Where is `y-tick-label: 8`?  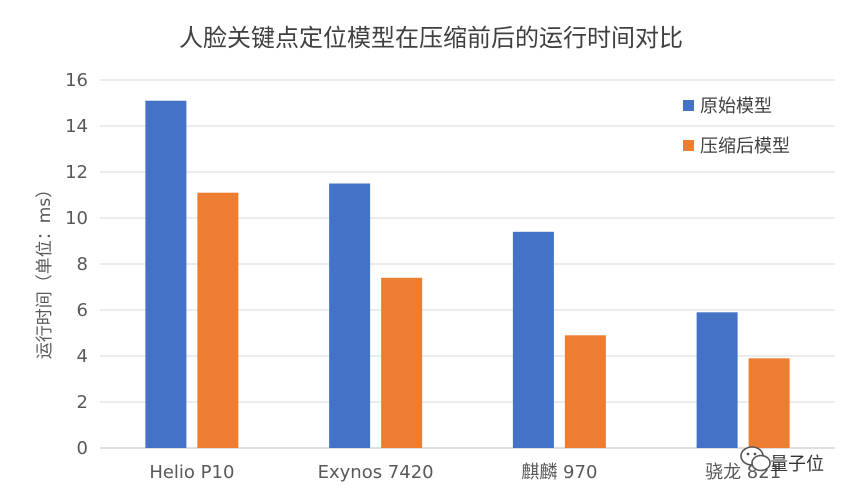
y-tick-label: 8 is located at coordinates (82, 264).